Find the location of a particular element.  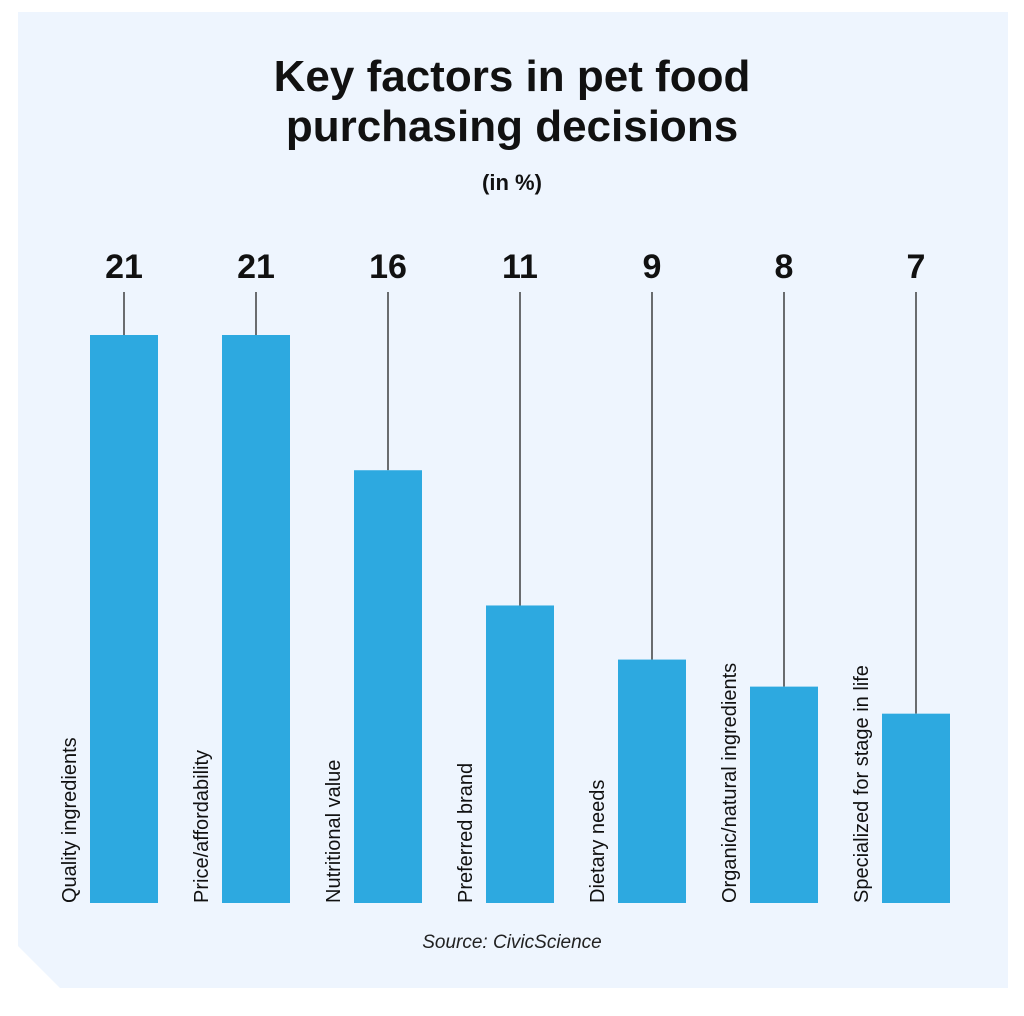

data-label: 7 is located at coordinates (916, 267).